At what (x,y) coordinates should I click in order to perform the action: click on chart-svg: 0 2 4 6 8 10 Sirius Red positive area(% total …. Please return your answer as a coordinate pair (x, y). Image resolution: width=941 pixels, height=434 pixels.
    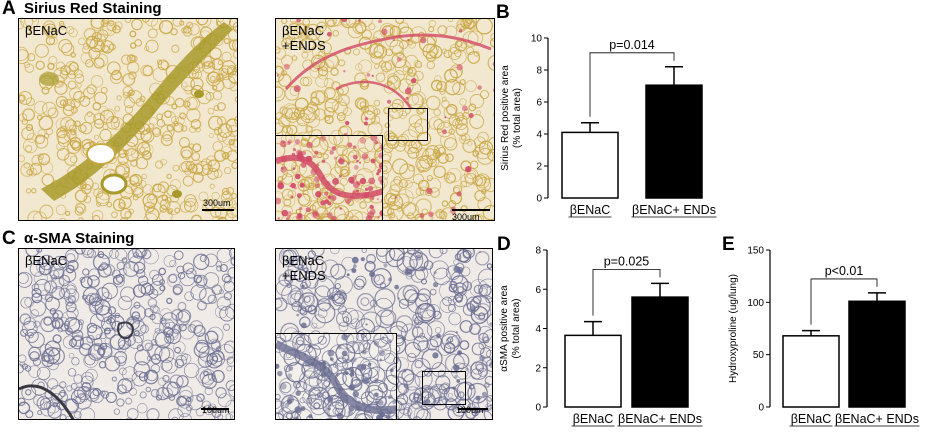
    Looking at the image, I should click on (608, 126).